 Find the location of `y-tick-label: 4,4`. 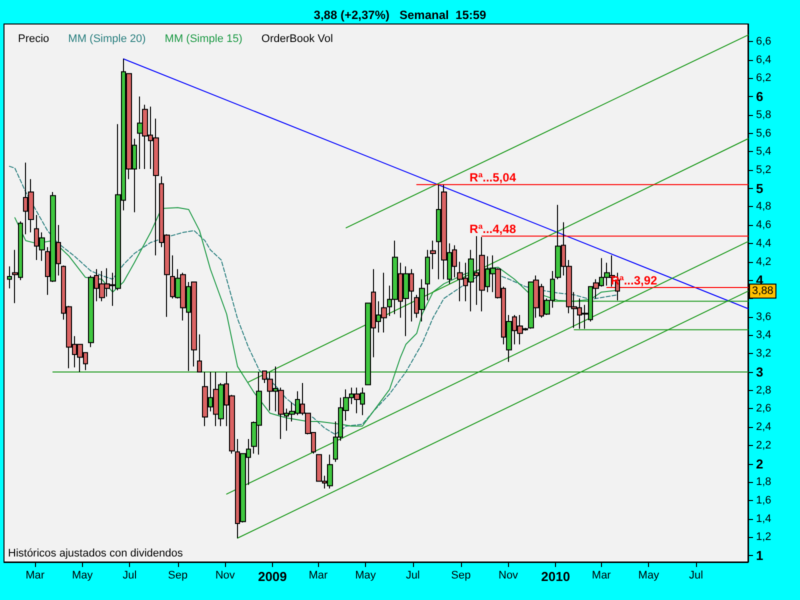

y-tick-label: 4,4 is located at coordinates (764, 243).